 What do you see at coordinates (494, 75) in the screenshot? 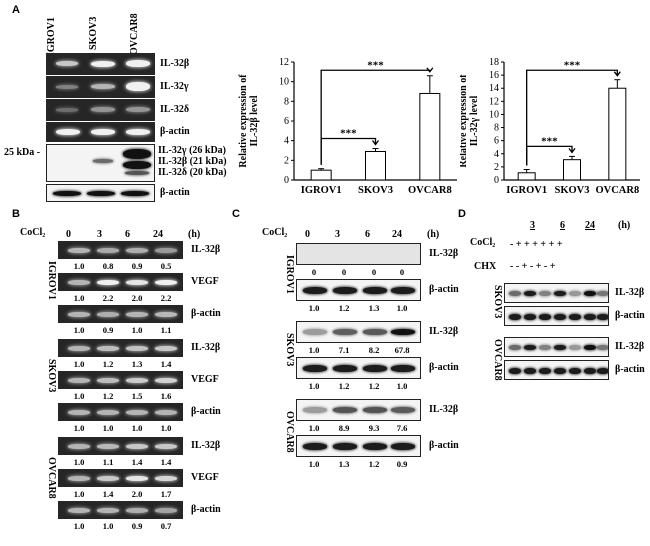
I see `y-tick-label: 16` at bounding box center [494, 75].